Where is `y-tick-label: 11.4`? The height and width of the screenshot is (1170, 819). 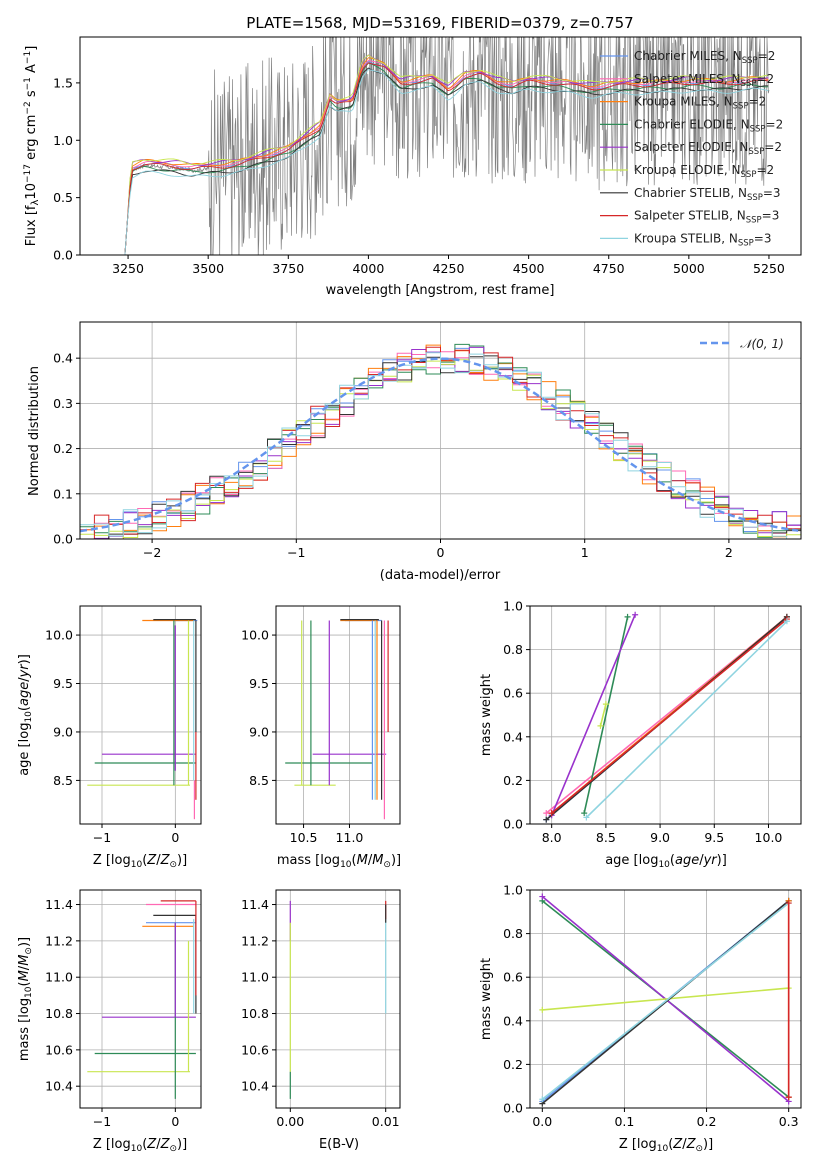 y-tick-label: 11.4 is located at coordinates (255, 904).